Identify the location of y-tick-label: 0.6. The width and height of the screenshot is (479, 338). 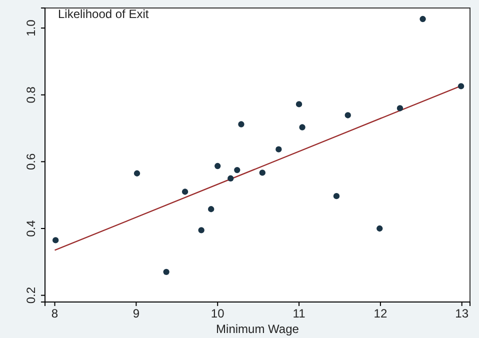
(31, 161).